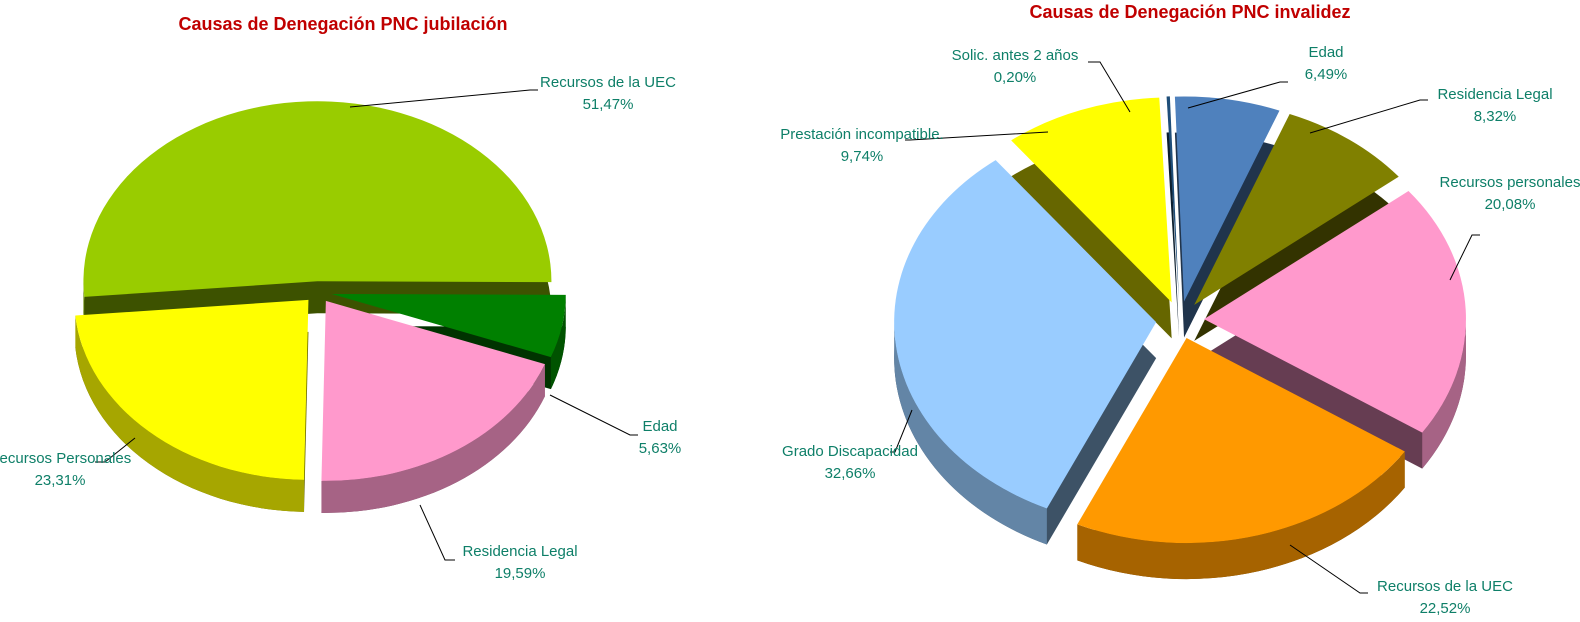  What do you see at coordinates (660, 438) in the screenshot?
I see `data-label: Edad 5,63%` at bounding box center [660, 438].